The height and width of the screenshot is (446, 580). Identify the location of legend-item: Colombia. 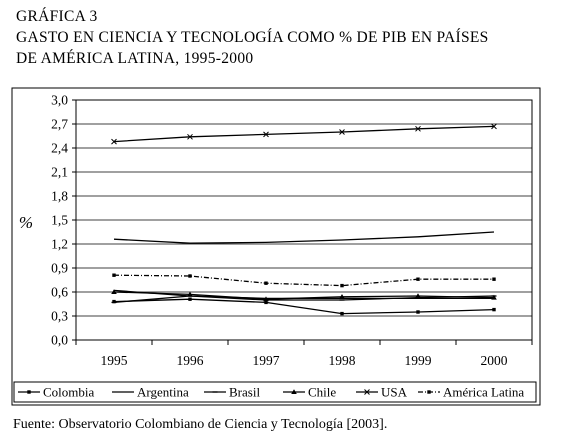
(56, 392).